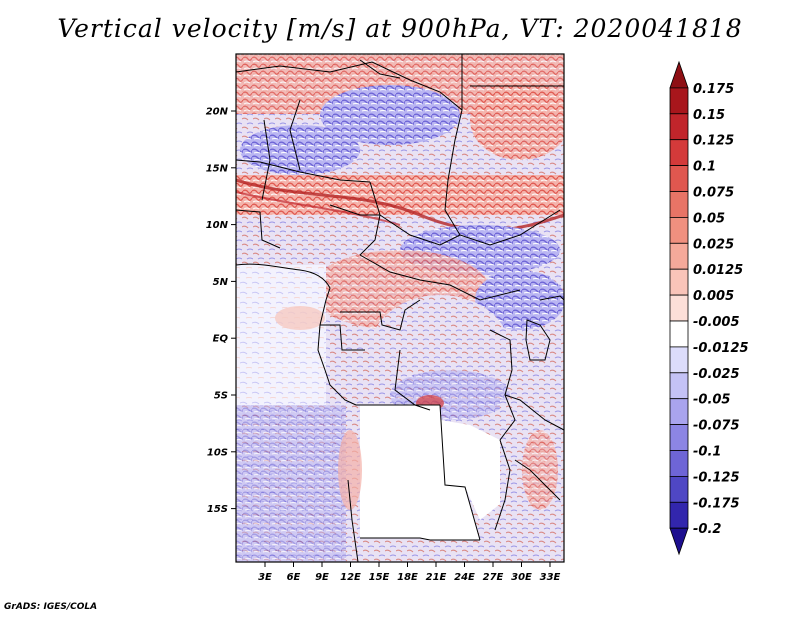 This screenshot has width=800, height=618. I want to click on grads-credit: GrADS: IGES/COLA, so click(51, 607).